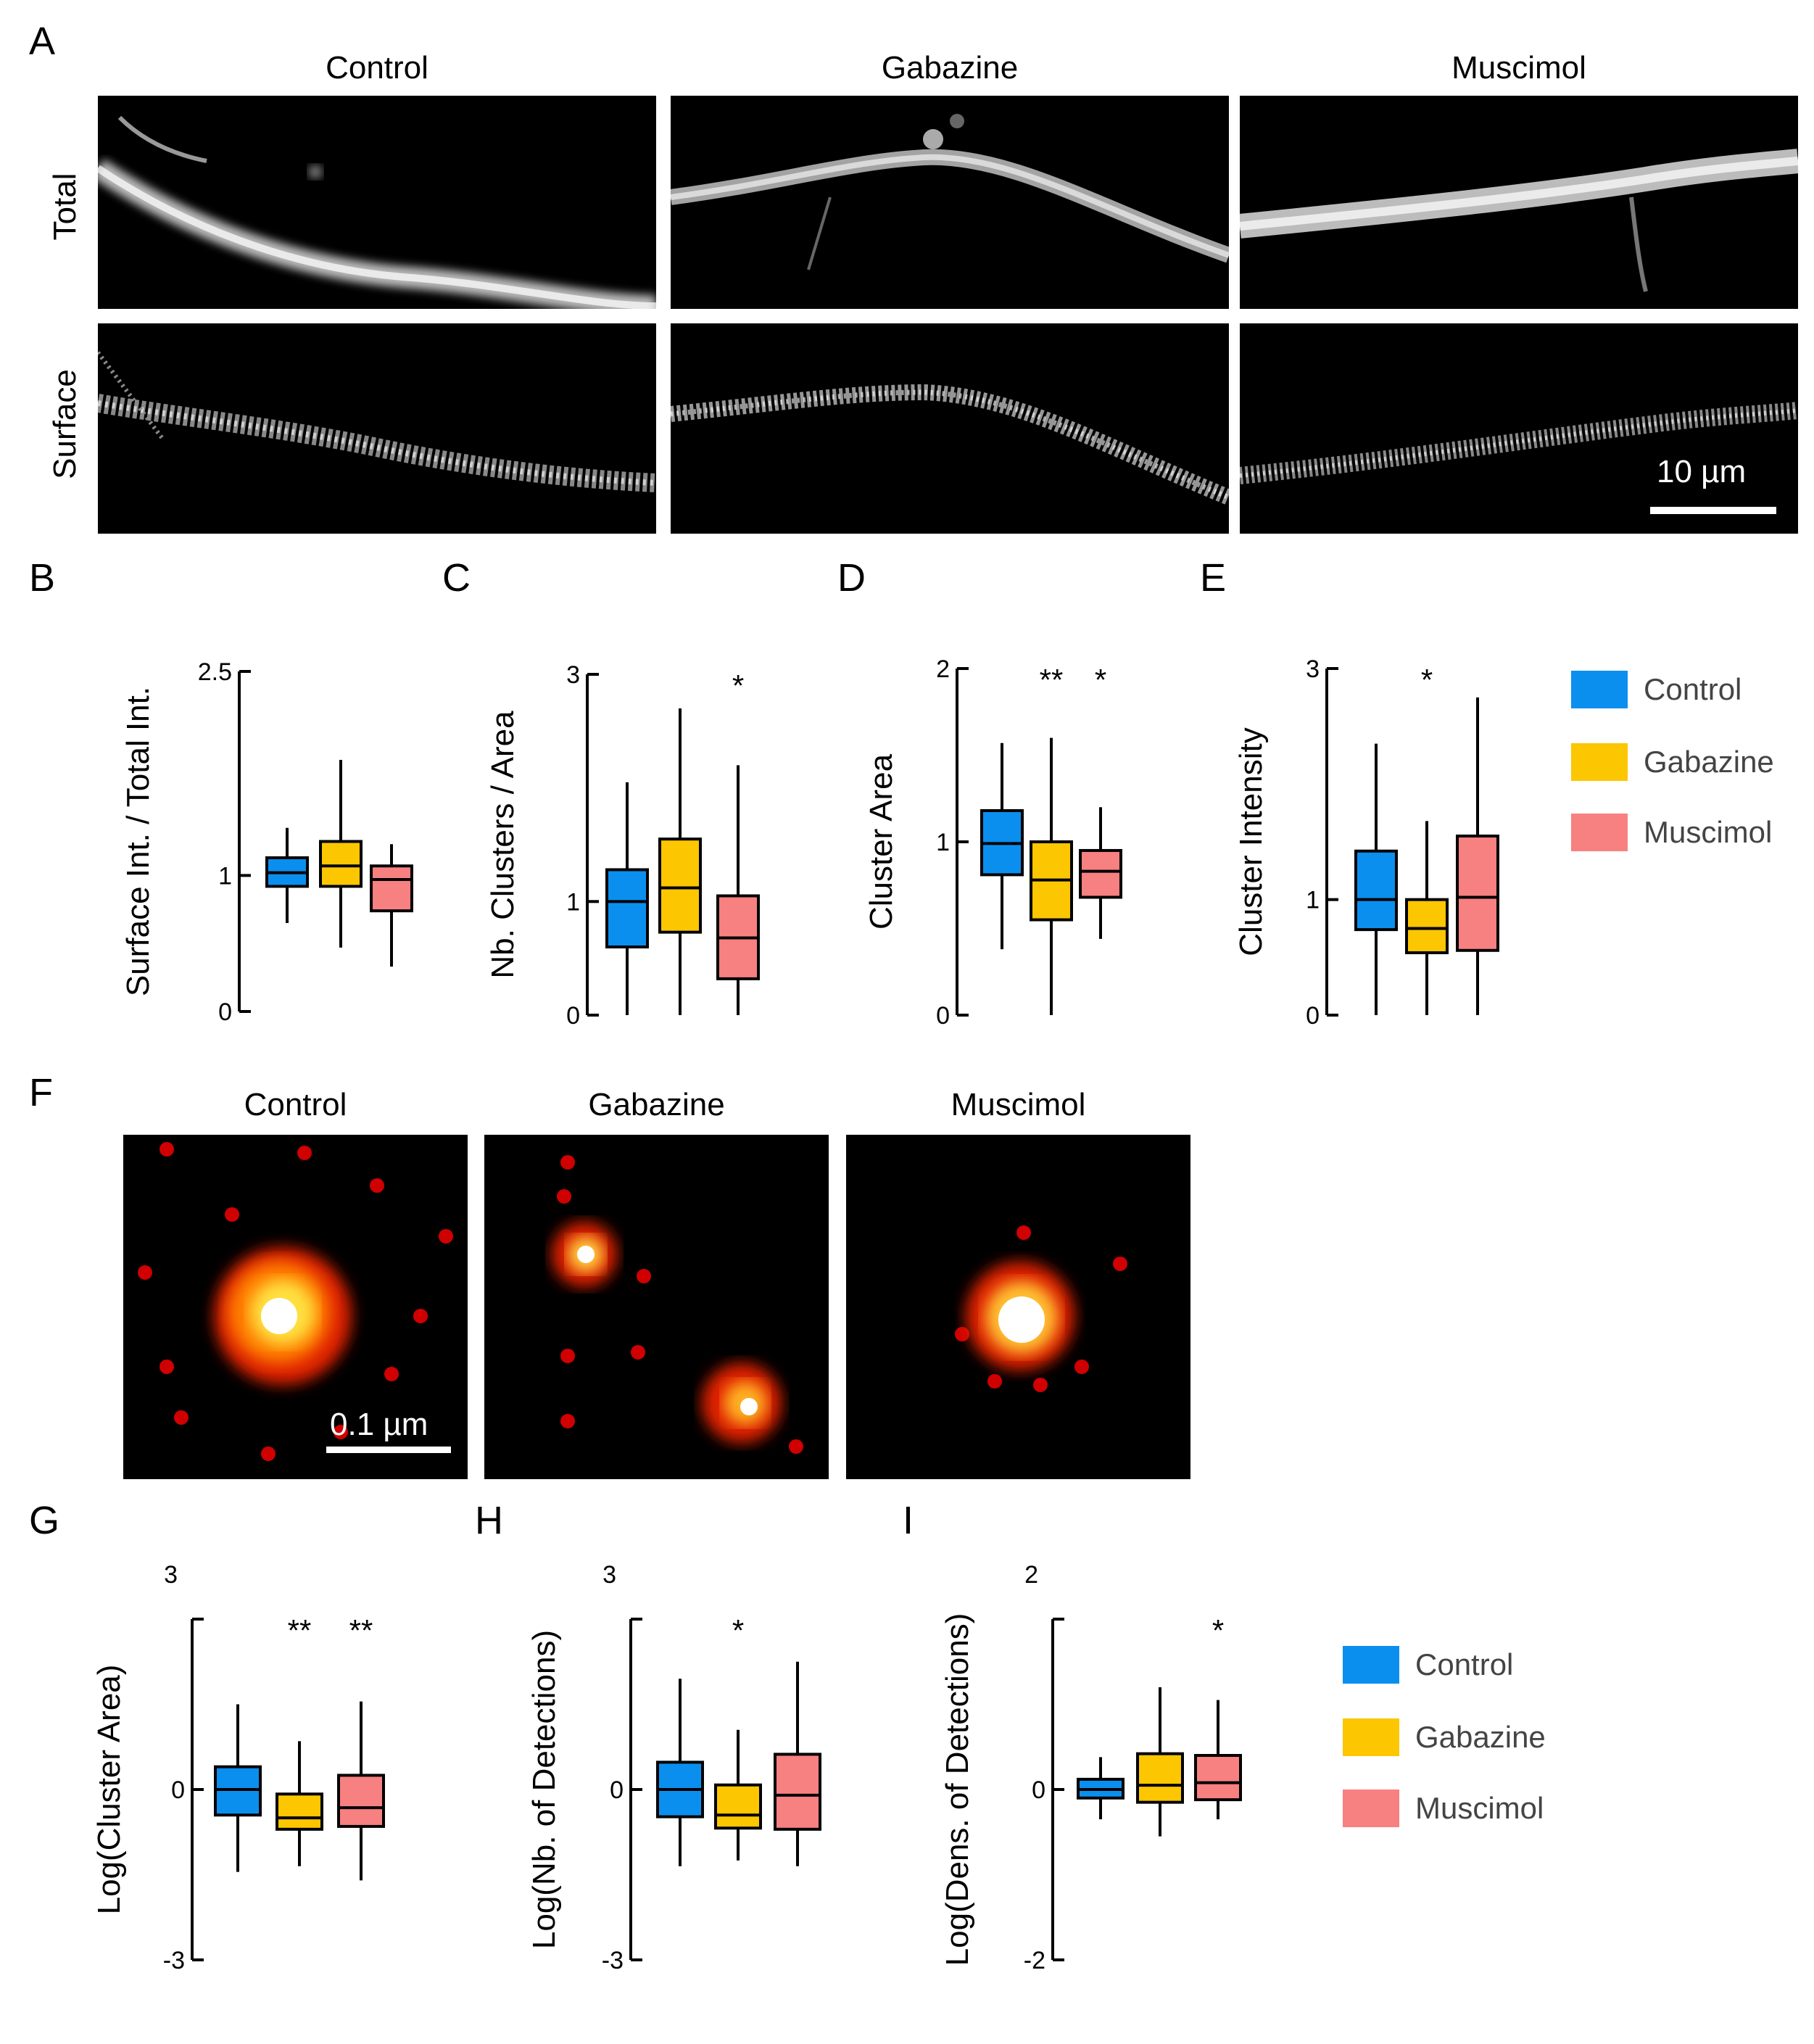  I want to click on legend-label: Muscimol, so click(1708, 832).